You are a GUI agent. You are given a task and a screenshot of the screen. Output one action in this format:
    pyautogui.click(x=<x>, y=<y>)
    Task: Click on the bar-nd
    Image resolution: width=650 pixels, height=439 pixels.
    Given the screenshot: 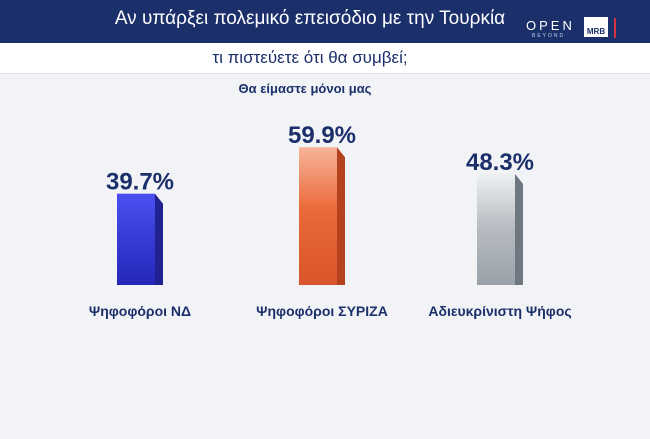 What is the action you would take?
    pyautogui.click(x=136, y=239)
    